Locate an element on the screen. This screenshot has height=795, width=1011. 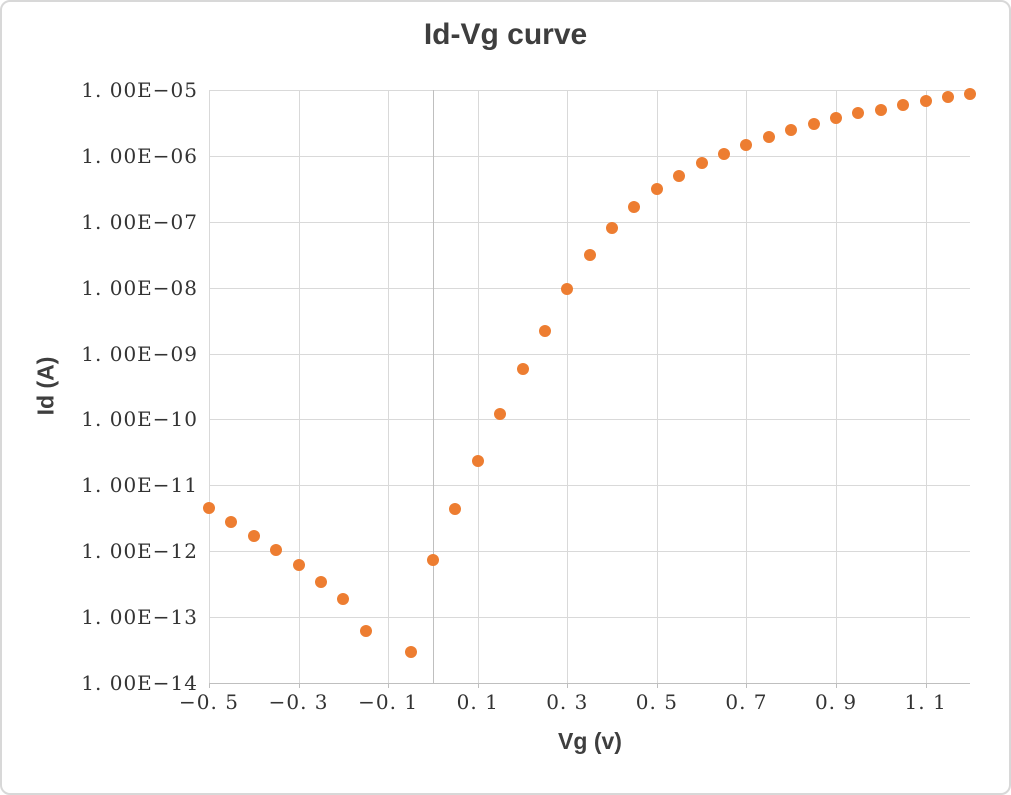
x-tick-label: 0. 7 is located at coordinates (746, 702).